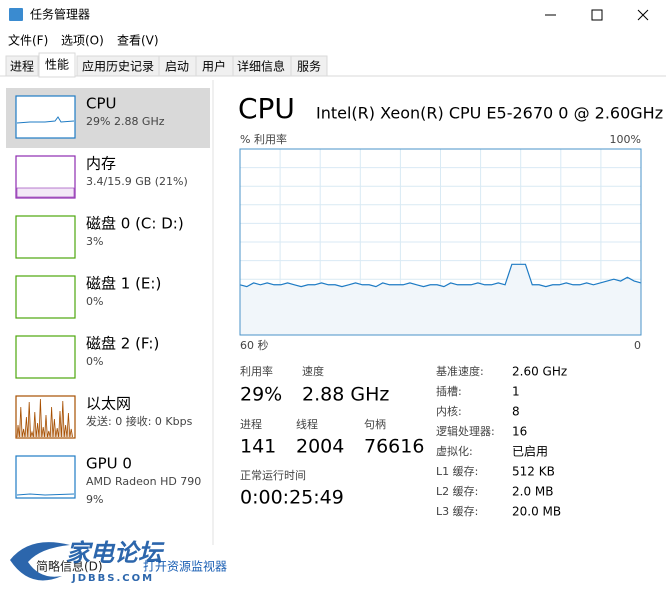  Describe the element at coordinates (112, 578) in the screenshot. I see `watermark-site: JDBBS.COM` at that location.